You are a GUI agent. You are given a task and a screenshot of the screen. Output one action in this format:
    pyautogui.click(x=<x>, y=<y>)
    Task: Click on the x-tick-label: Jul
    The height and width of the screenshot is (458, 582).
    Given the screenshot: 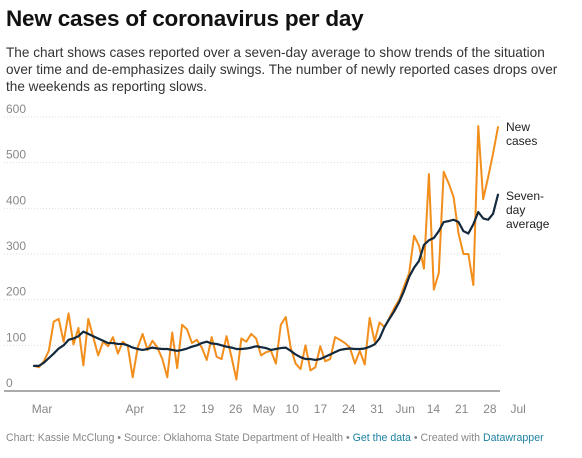 What is the action you would take?
    pyautogui.click(x=518, y=409)
    